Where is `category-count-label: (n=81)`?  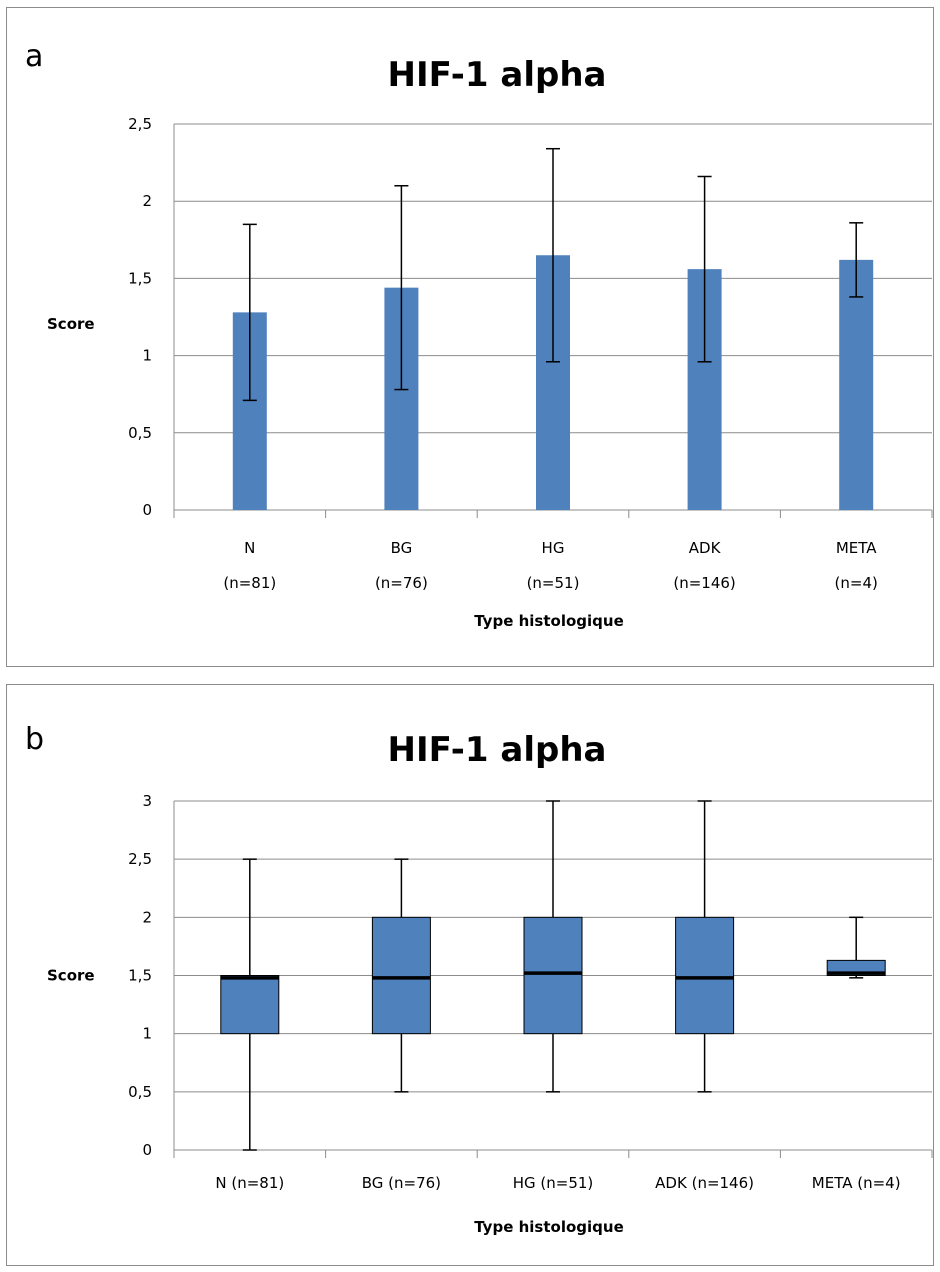 category-count-label: (n=81) is located at coordinates (249, 583).